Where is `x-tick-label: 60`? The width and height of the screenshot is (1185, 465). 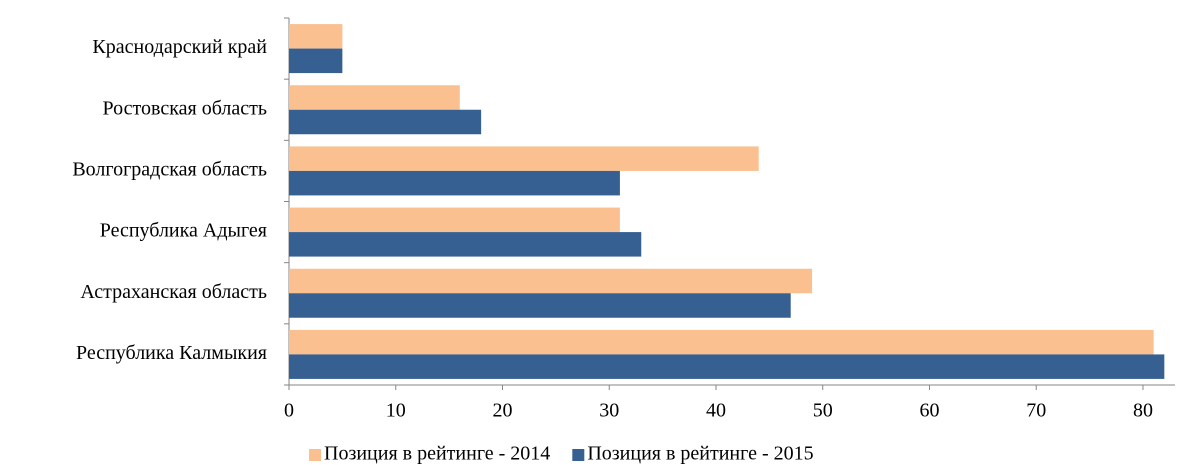 x-tick-label: 60 is located at coordinates (929, 411).